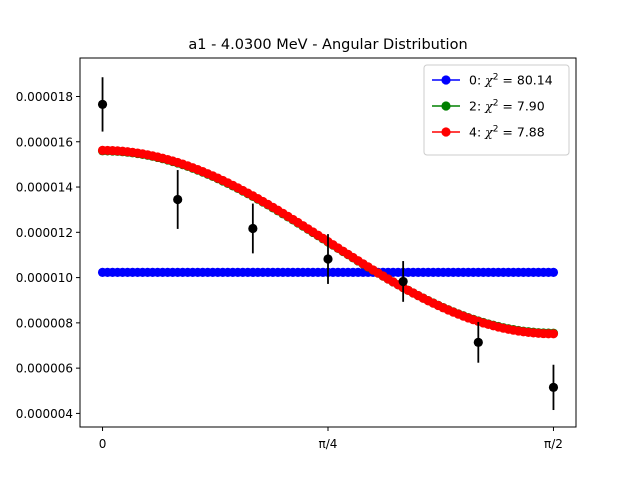 This screenshot has width=640, height=480. What do you see at coordinates (553, 334) in the screenshot?
I see `series-2-marker` at bounding box center [553, 334].